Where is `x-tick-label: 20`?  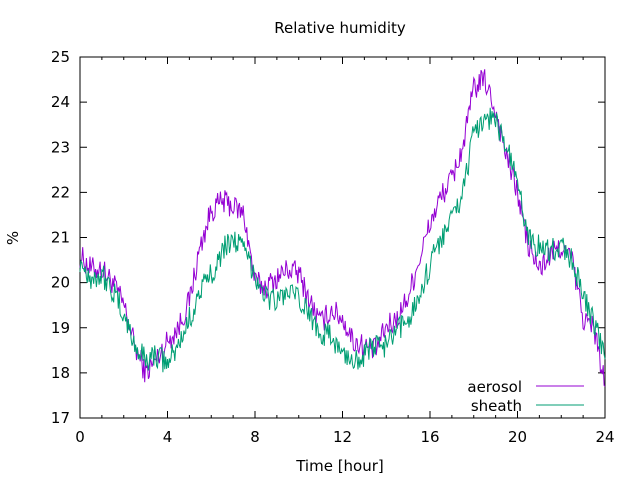 x-tick-label: 20 is located at coordinates (517, 437).